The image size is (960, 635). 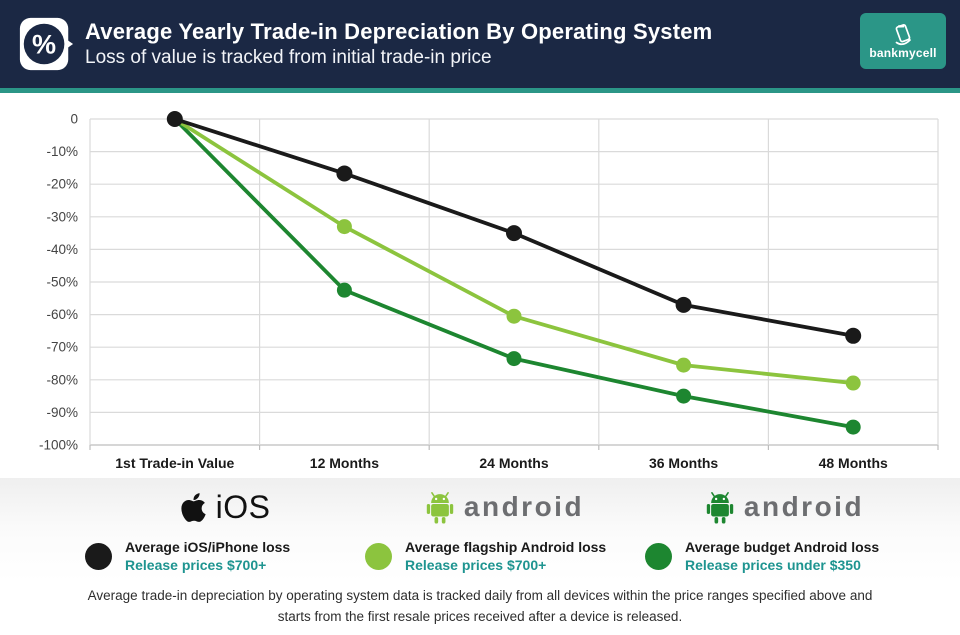 I want to click on legend-label: Average budget Android loss, so click(x=782, y=547).